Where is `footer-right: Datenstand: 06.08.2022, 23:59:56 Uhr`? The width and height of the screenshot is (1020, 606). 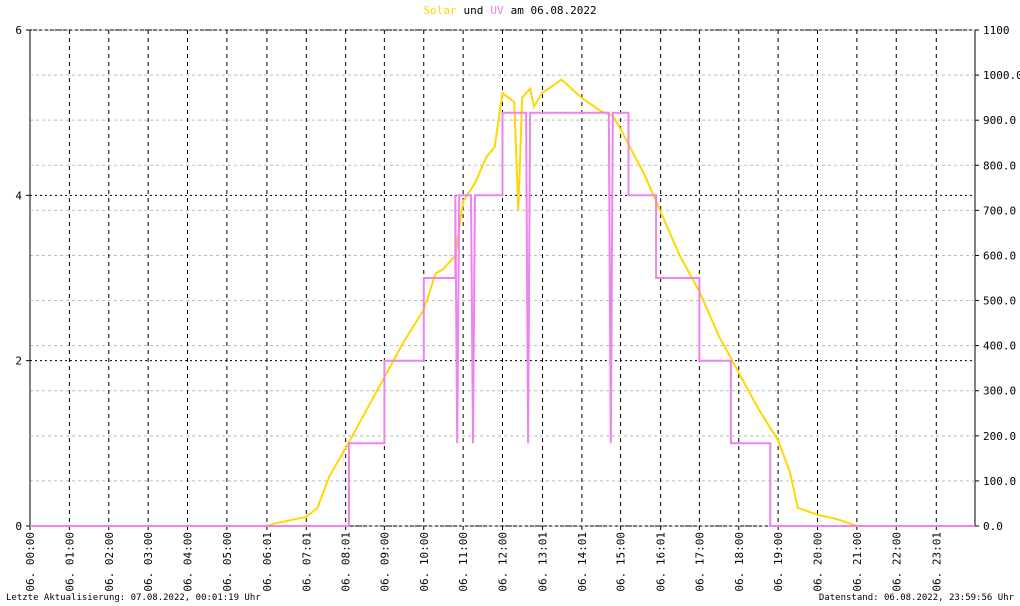
footer-right: Datenstand: 06.08.2022, 23:59:56 Uhr is located at coordinates (917, 598).